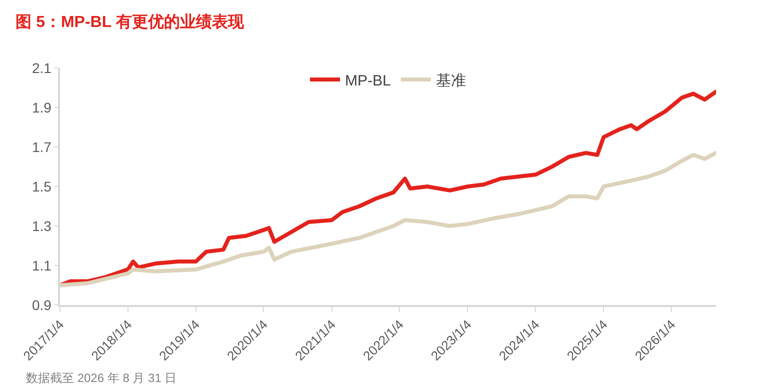 Image resolution: width=782 pixels, height=391 pixels. I want to click on y-tick-label: 2.1, so click(42, 68).